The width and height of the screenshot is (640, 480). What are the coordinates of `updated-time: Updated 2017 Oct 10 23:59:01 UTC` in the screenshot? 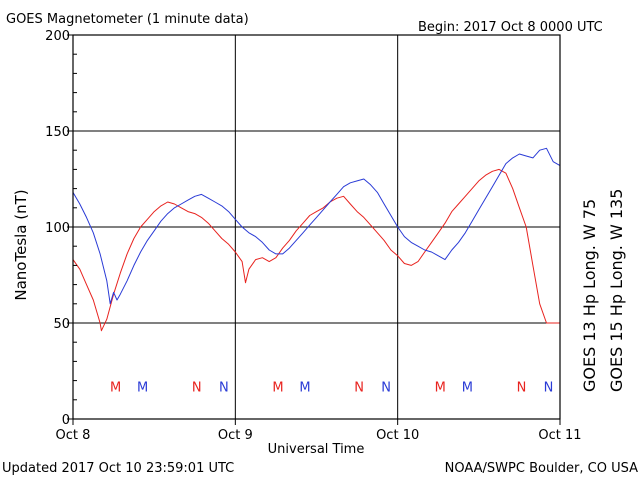 It's located at (118, 468).